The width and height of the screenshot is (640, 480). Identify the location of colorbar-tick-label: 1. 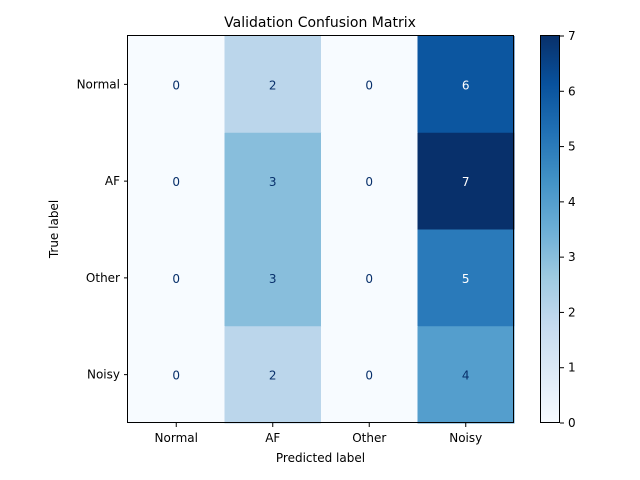
(572, 368).